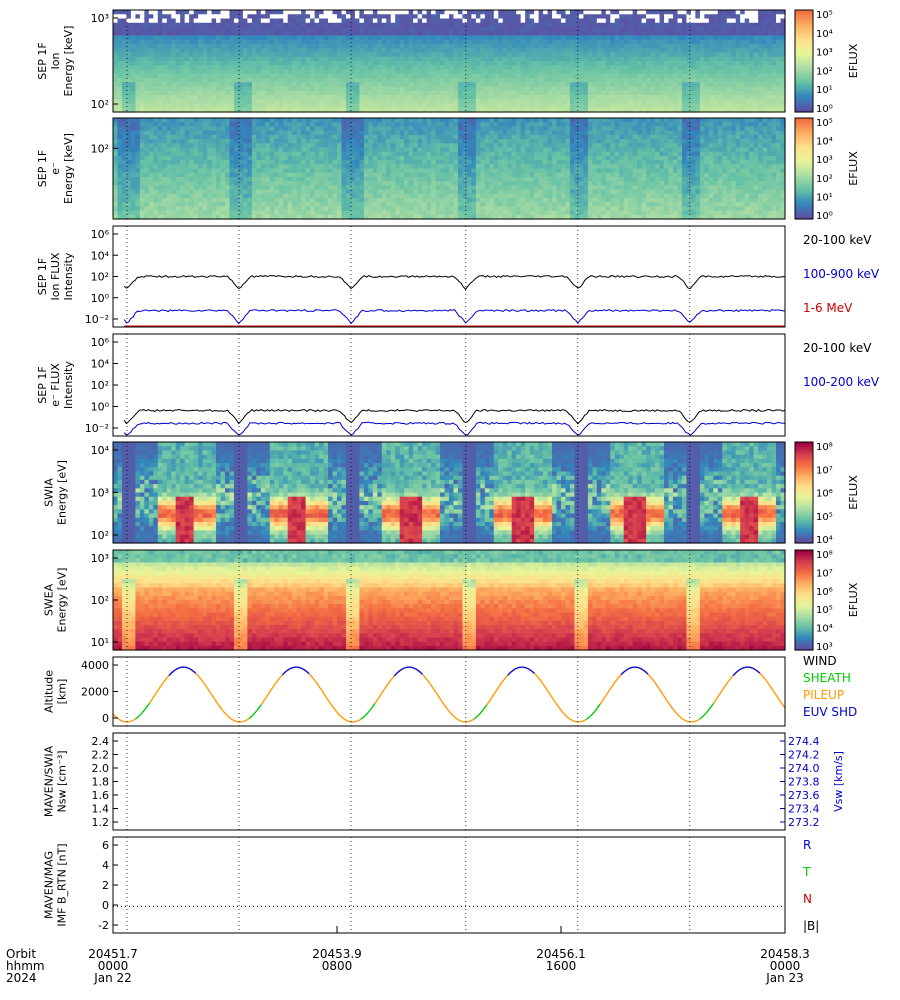 This screenshot has height=1000, width=900. I want to click on sep_ion_spec-colorbar-cell, so click(804, 70).